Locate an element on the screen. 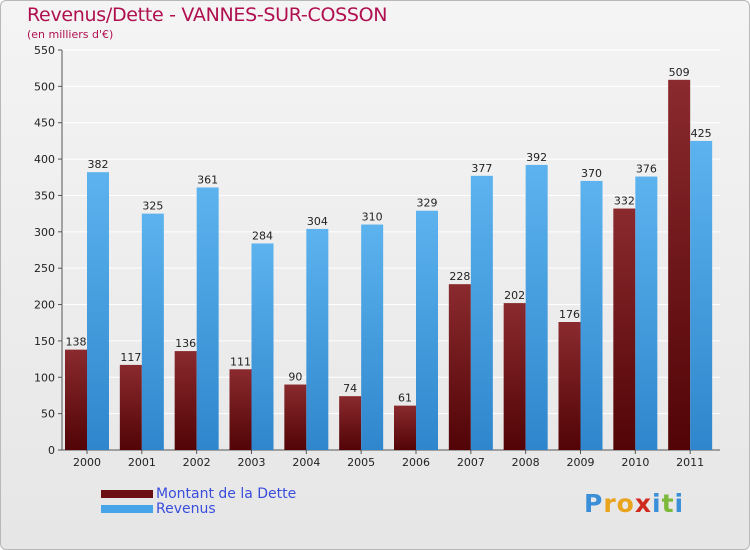 This screenshot has width=750, height=550. data-label-dette: 90 is located at coordinates (295, 377).